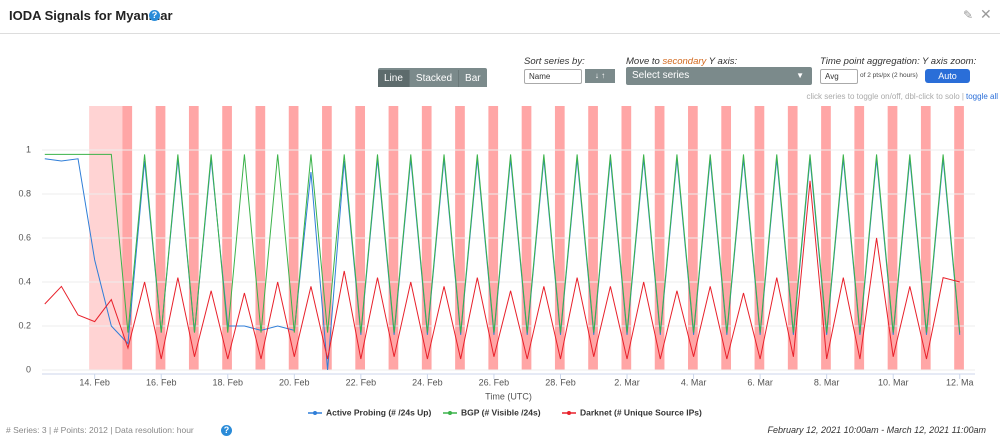 This screenshot has height=442, width=1000. Describe the element at coordinates (627, 382) in the screenshot. I see `x-tick-label: 2. Mar` at that location.